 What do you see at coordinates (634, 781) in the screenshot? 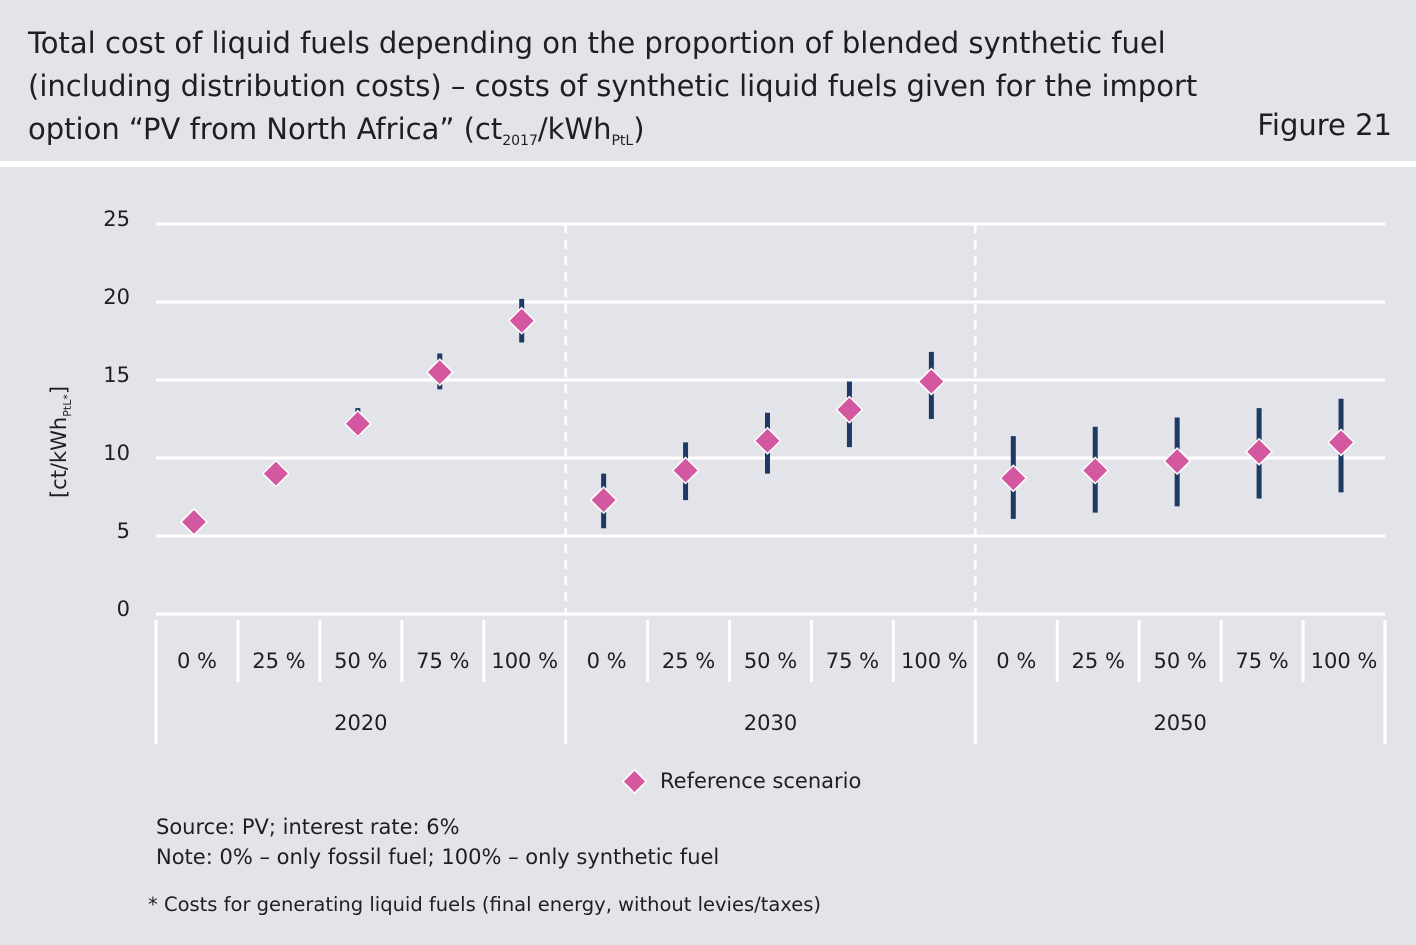
I see `legend-diamond-icon` at bounding box center [634, 781].